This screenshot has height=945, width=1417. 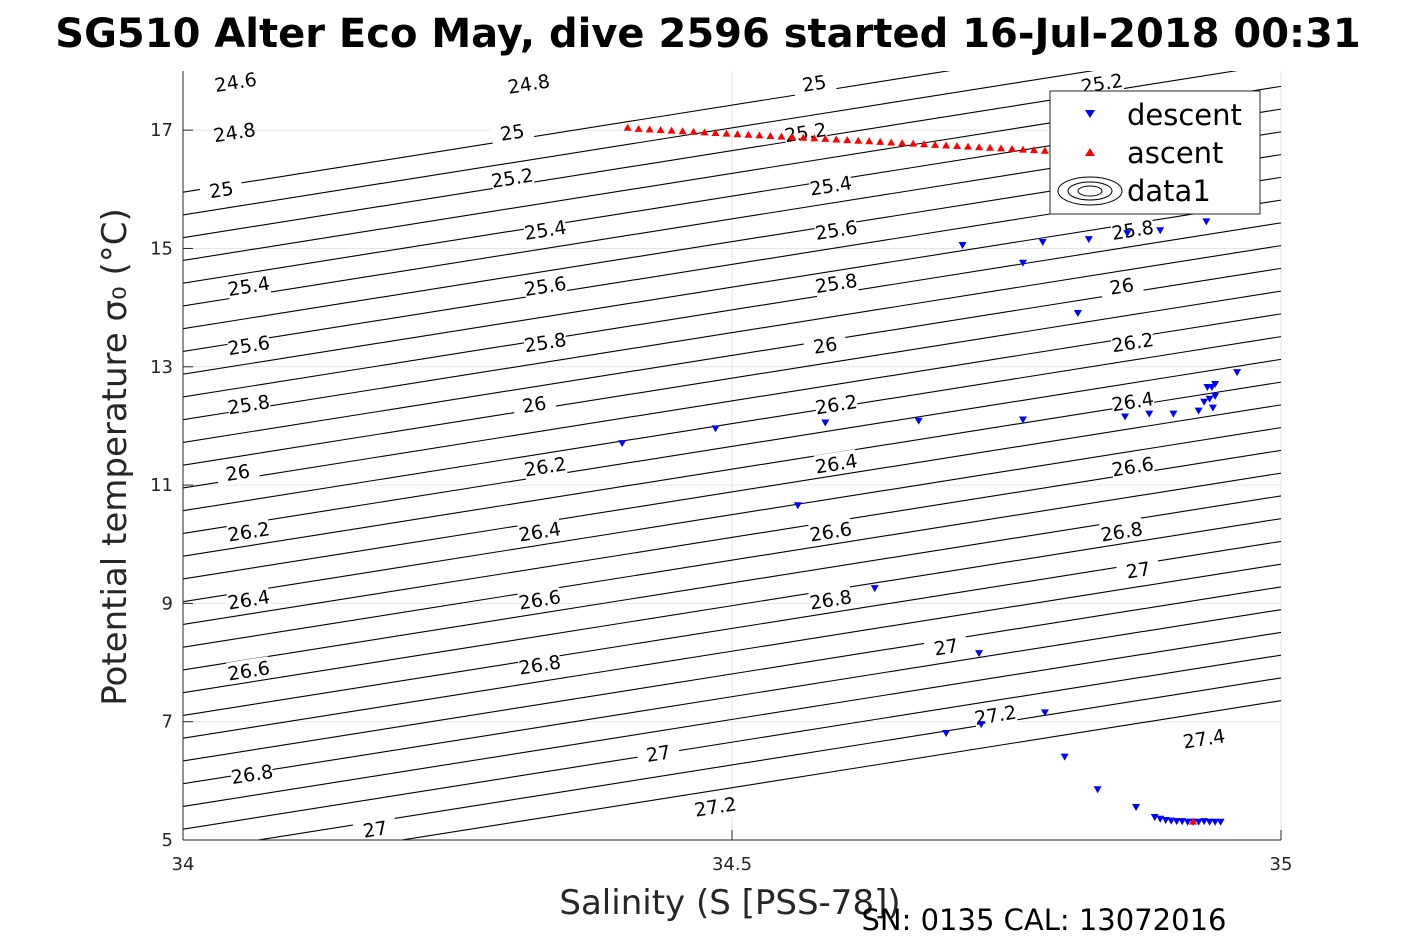 I want to click on y-tick-label: 15, so click(x=161, y=248).